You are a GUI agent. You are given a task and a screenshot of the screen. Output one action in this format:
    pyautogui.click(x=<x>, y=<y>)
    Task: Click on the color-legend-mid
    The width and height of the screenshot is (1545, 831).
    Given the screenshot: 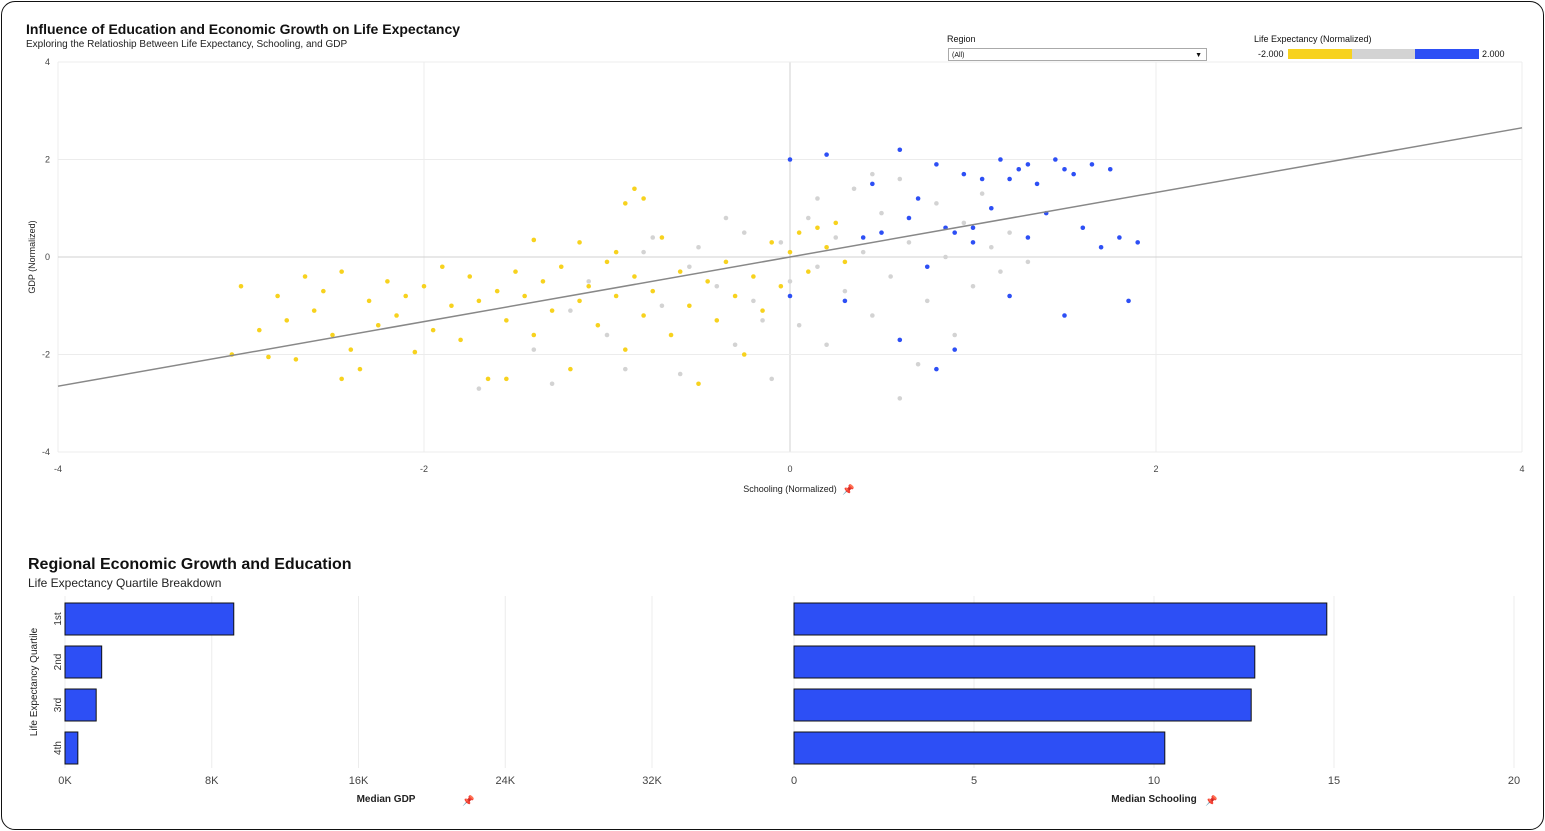 What is the action you would take?
    pyautogui.click(x=1383, y=54)
    